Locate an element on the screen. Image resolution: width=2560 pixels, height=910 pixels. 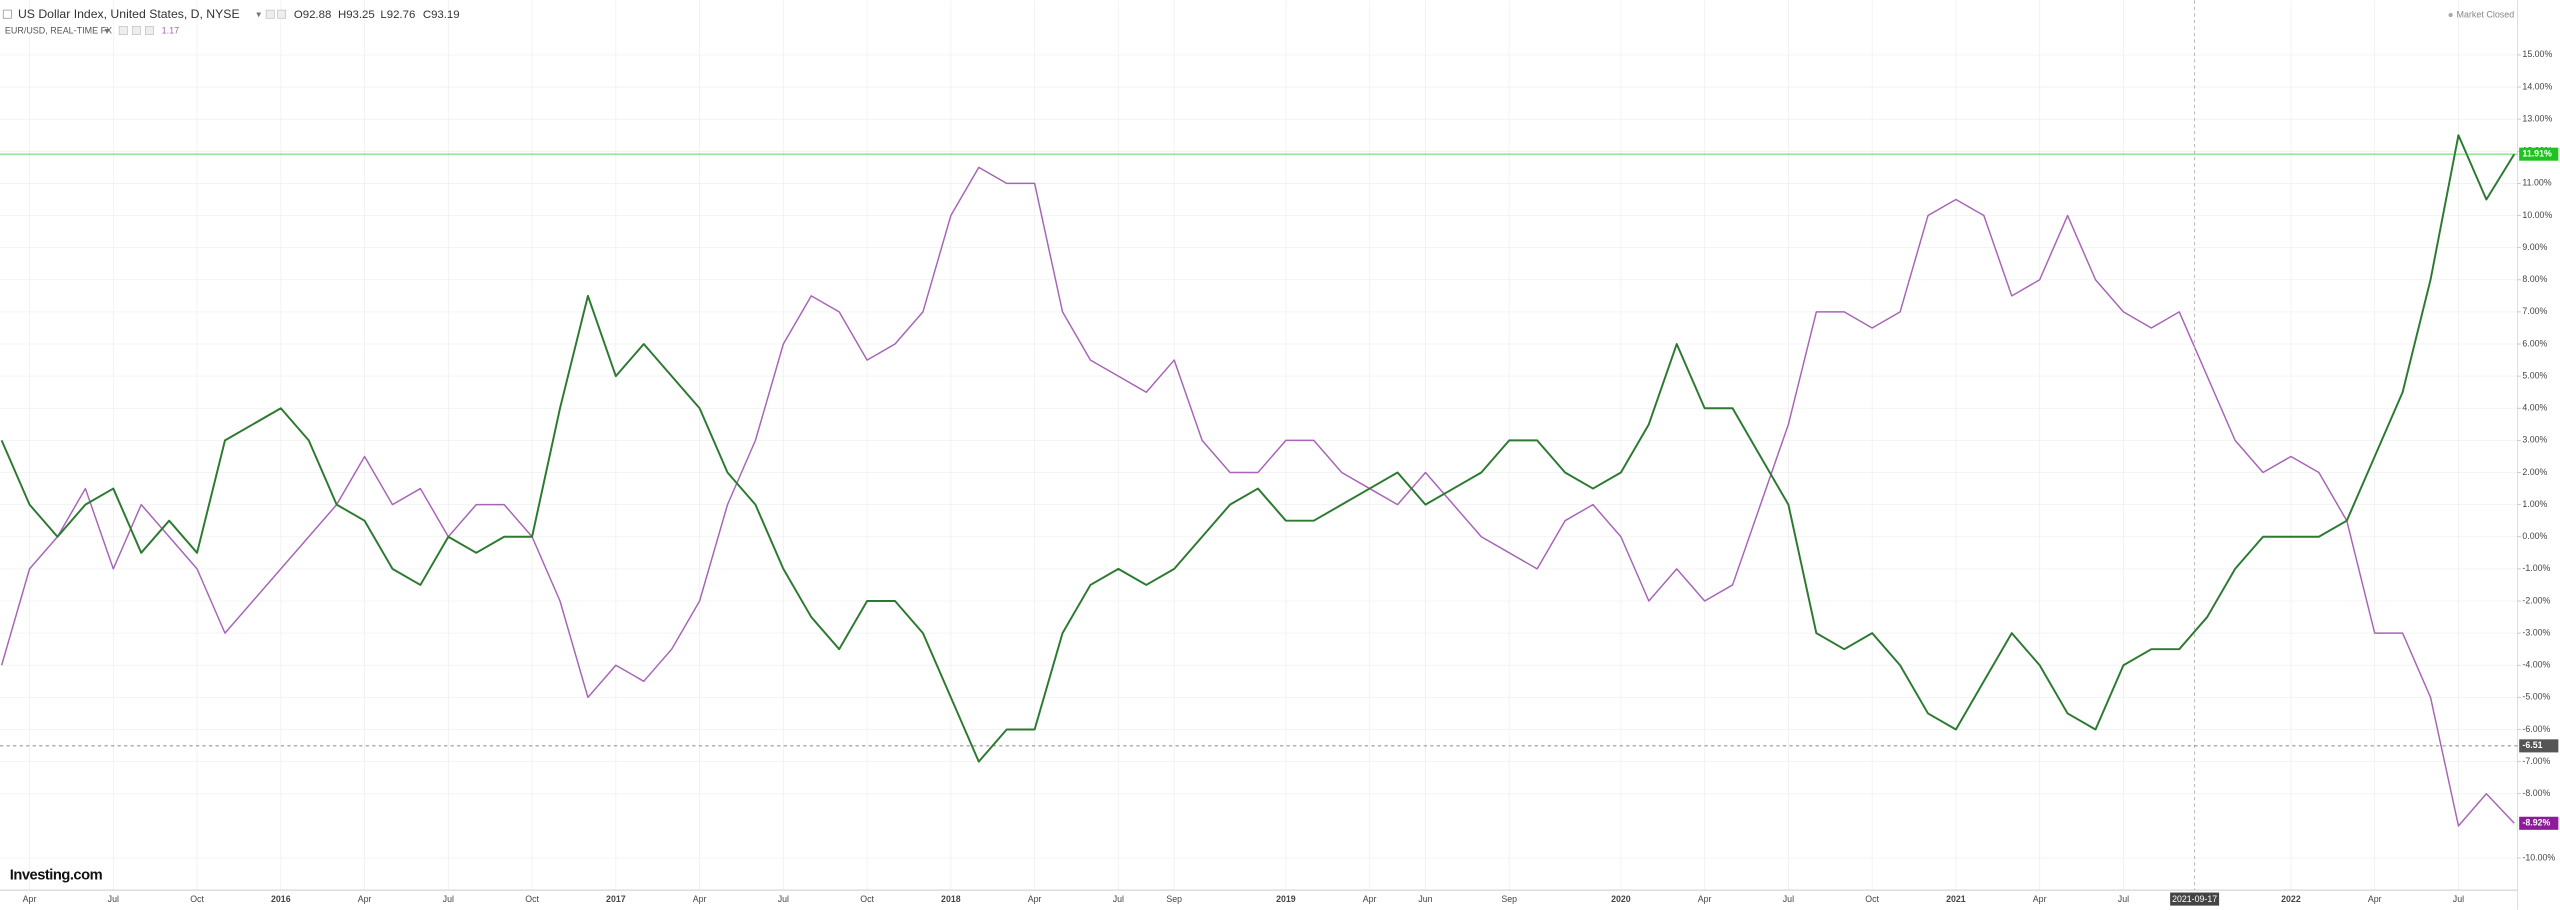
y-tick-label: 10.00% is located at coordinates (2537, 215).